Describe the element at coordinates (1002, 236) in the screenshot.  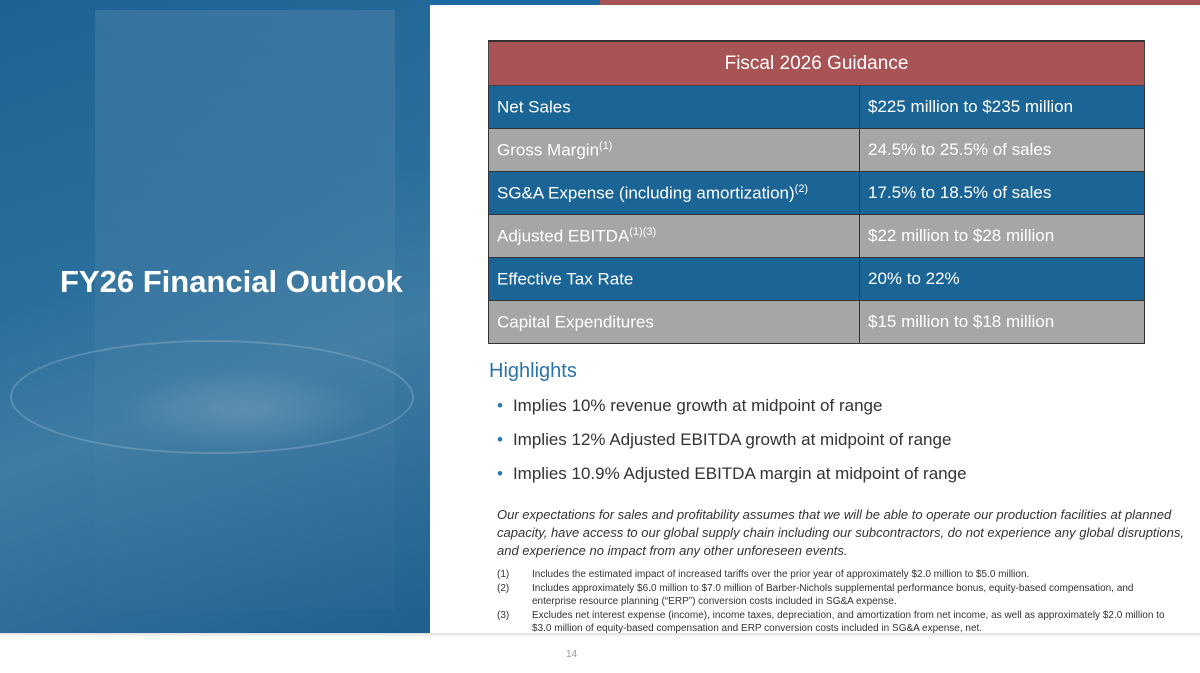
I see `row-value: $22 million to $28 million` at that location.